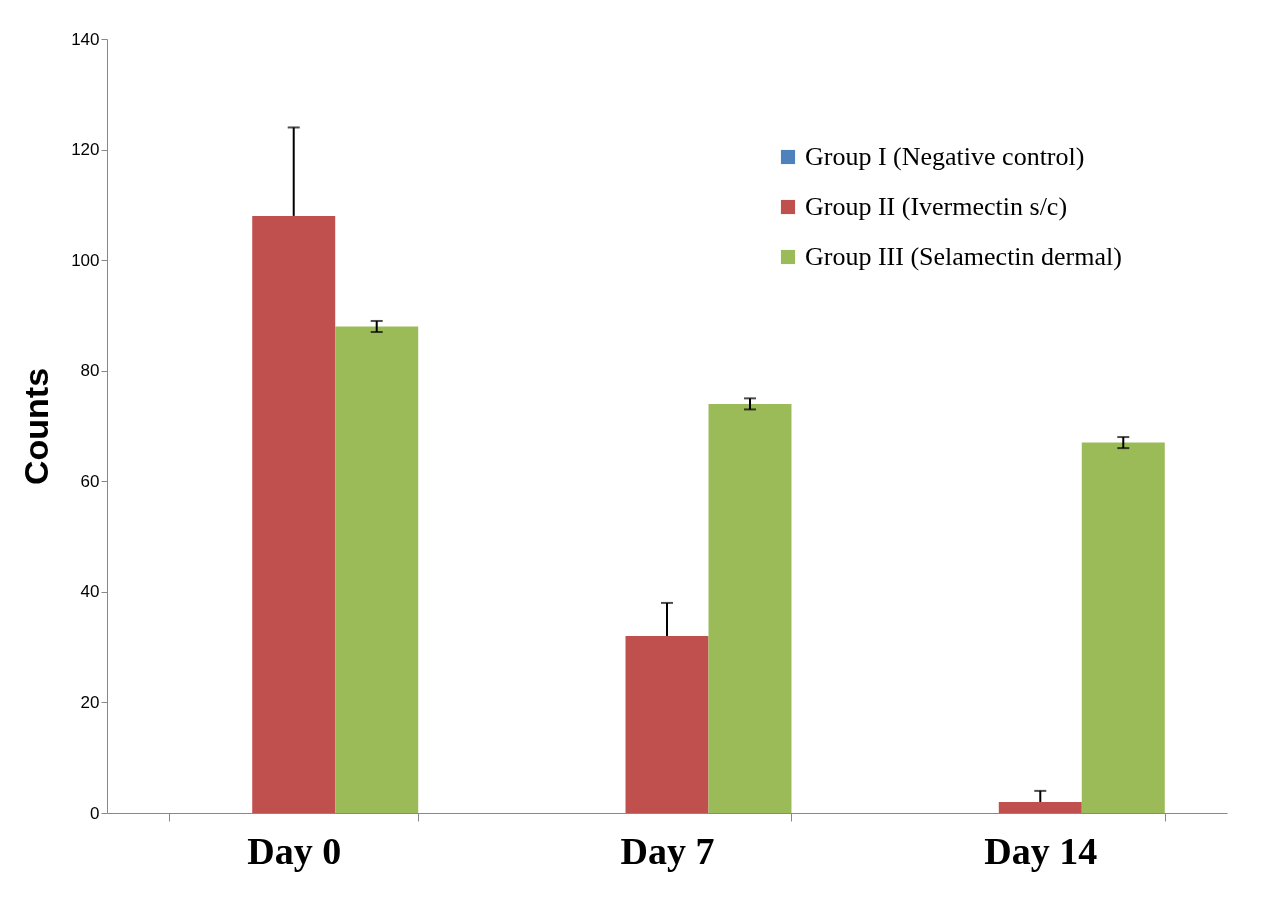 This screenshot has width=1261, height=915. Describe the element at coordinates (85, 150) in the screenshot. I see `y-tick-label: 120` at that location.